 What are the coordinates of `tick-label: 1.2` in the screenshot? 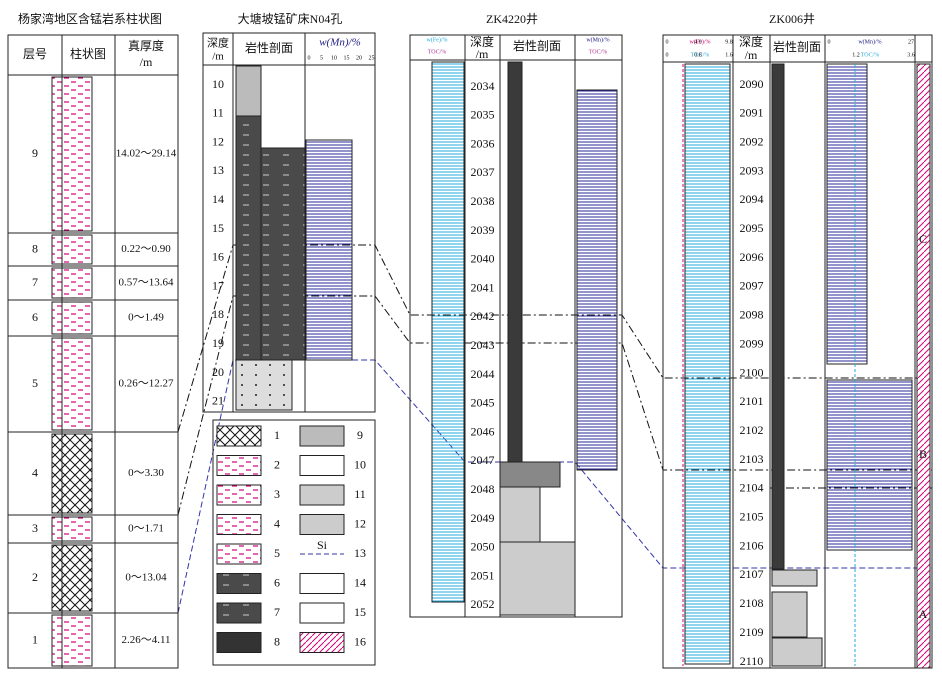 It's located at (856, 55).